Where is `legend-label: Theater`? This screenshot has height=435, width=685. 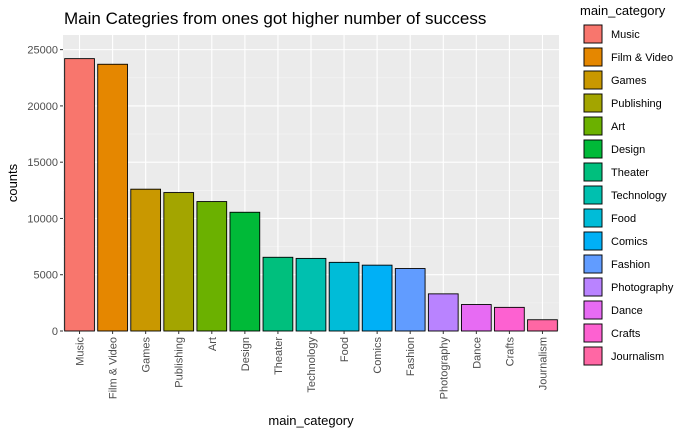 legend-label: Theater is located at coordinates (630, 173).